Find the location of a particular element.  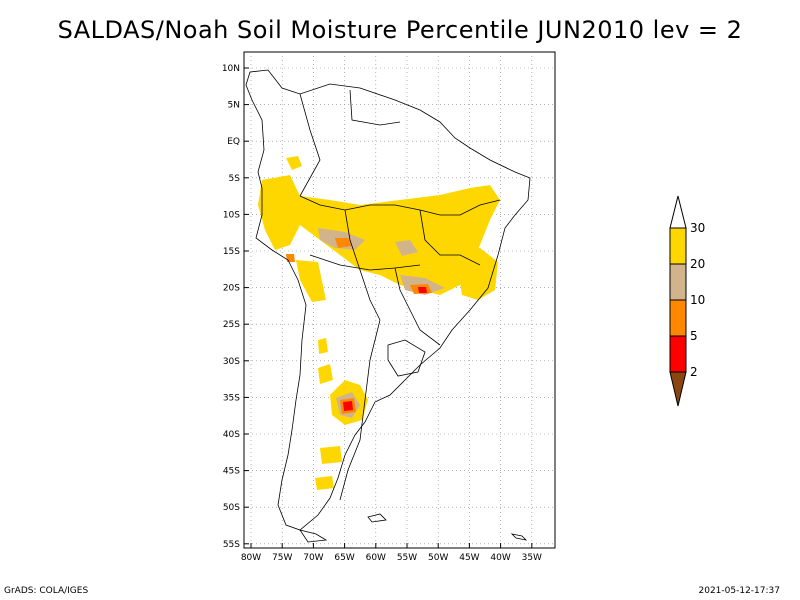

shade-20-30-east is located at coordinates (476, 274).